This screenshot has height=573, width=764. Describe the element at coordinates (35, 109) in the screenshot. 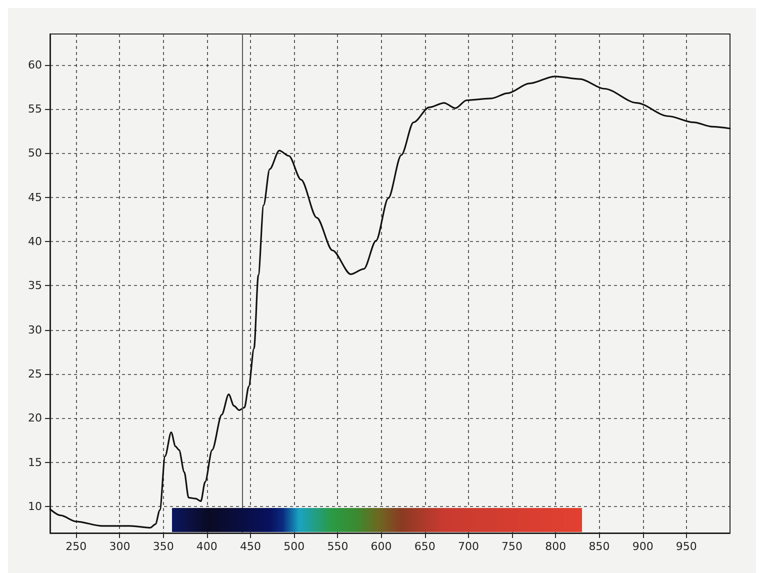

I see `y-tick-label: 55` at that location.